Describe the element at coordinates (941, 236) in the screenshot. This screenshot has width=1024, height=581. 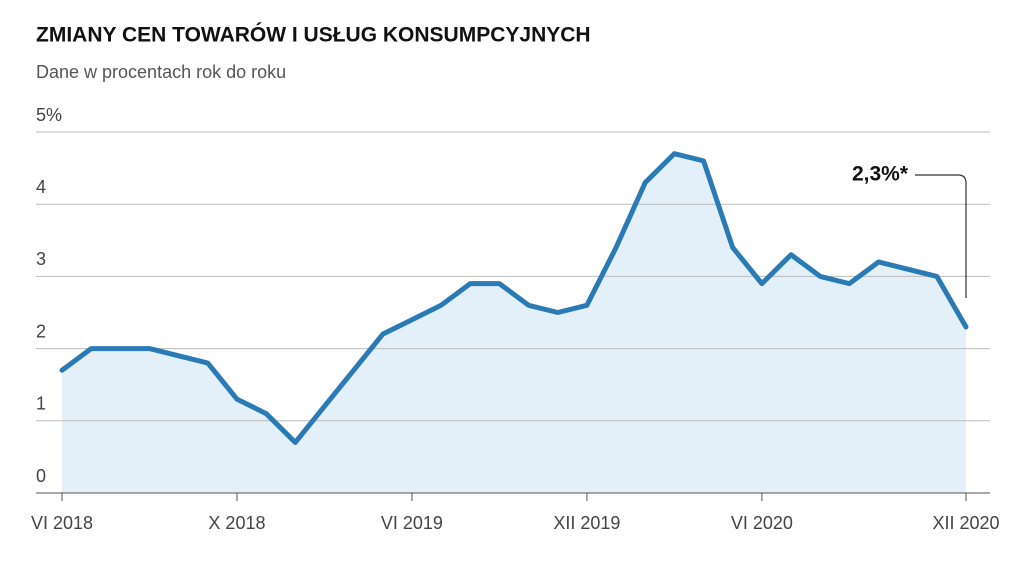
I see `annotation-leader` at that location.